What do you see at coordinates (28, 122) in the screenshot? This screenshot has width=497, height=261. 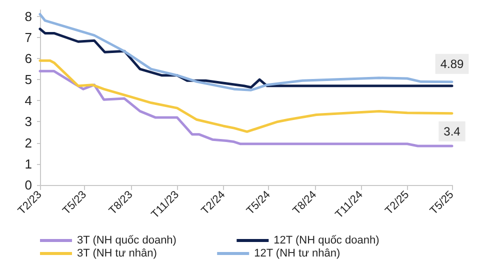 I see `y-tick-label: 3` at bounding box center [28, 122].